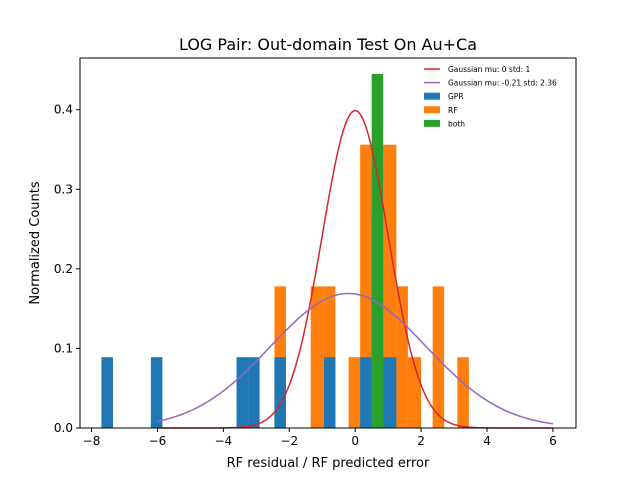 This screenshot has width=640, height=480. Describe the element at coordinates (328, 463) in the screenshot. I see `x-axis-label: RF residual / RF predicted error` at that location.